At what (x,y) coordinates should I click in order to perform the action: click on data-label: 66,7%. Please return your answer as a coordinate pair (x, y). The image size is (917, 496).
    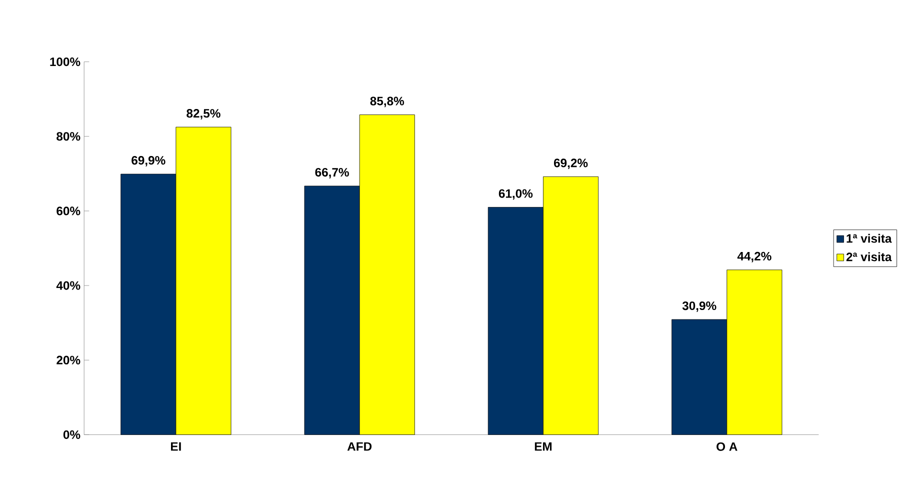
    Looking at the image, I should click on (332, 173).